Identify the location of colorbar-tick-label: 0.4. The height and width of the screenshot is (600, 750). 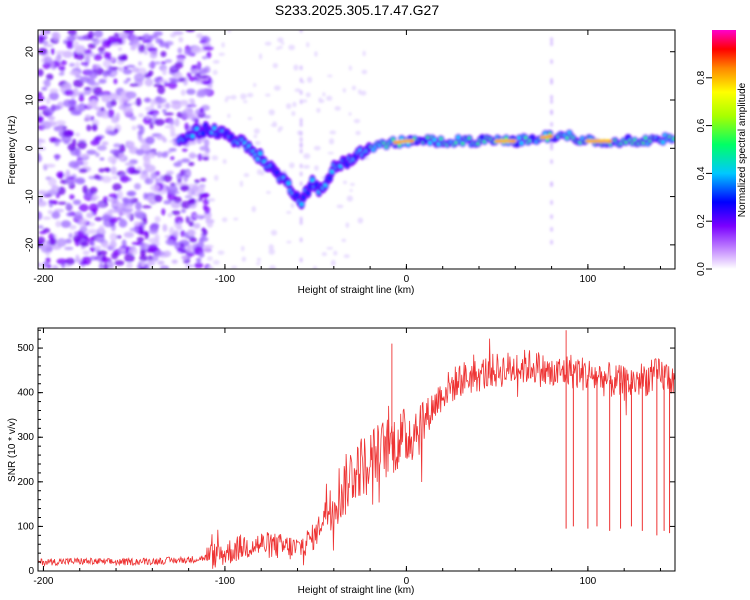
(701, 173).